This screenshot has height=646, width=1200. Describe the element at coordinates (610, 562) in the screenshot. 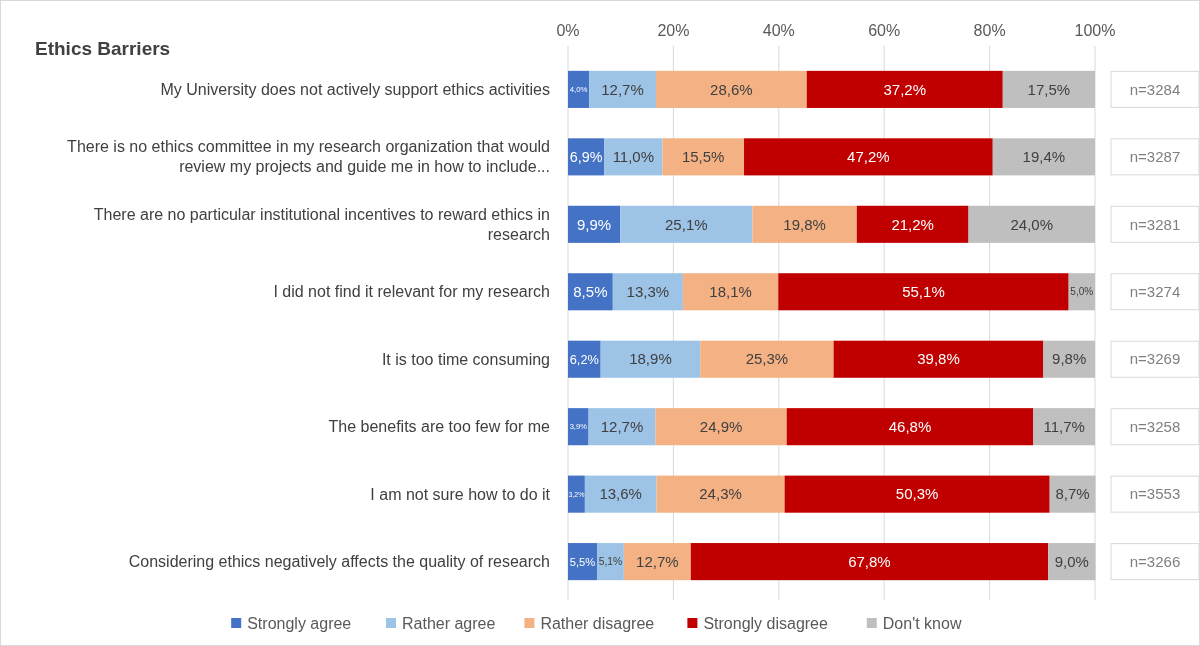

I see `data-label: 5,1%` at that location.